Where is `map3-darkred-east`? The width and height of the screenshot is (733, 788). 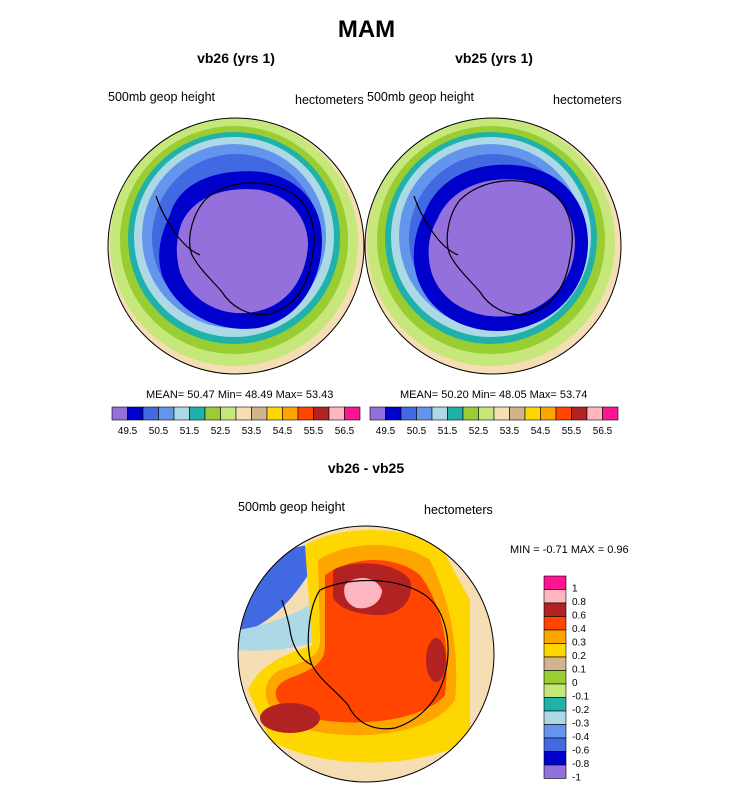
map3-darkred-east is located at coordinates (436, 660).